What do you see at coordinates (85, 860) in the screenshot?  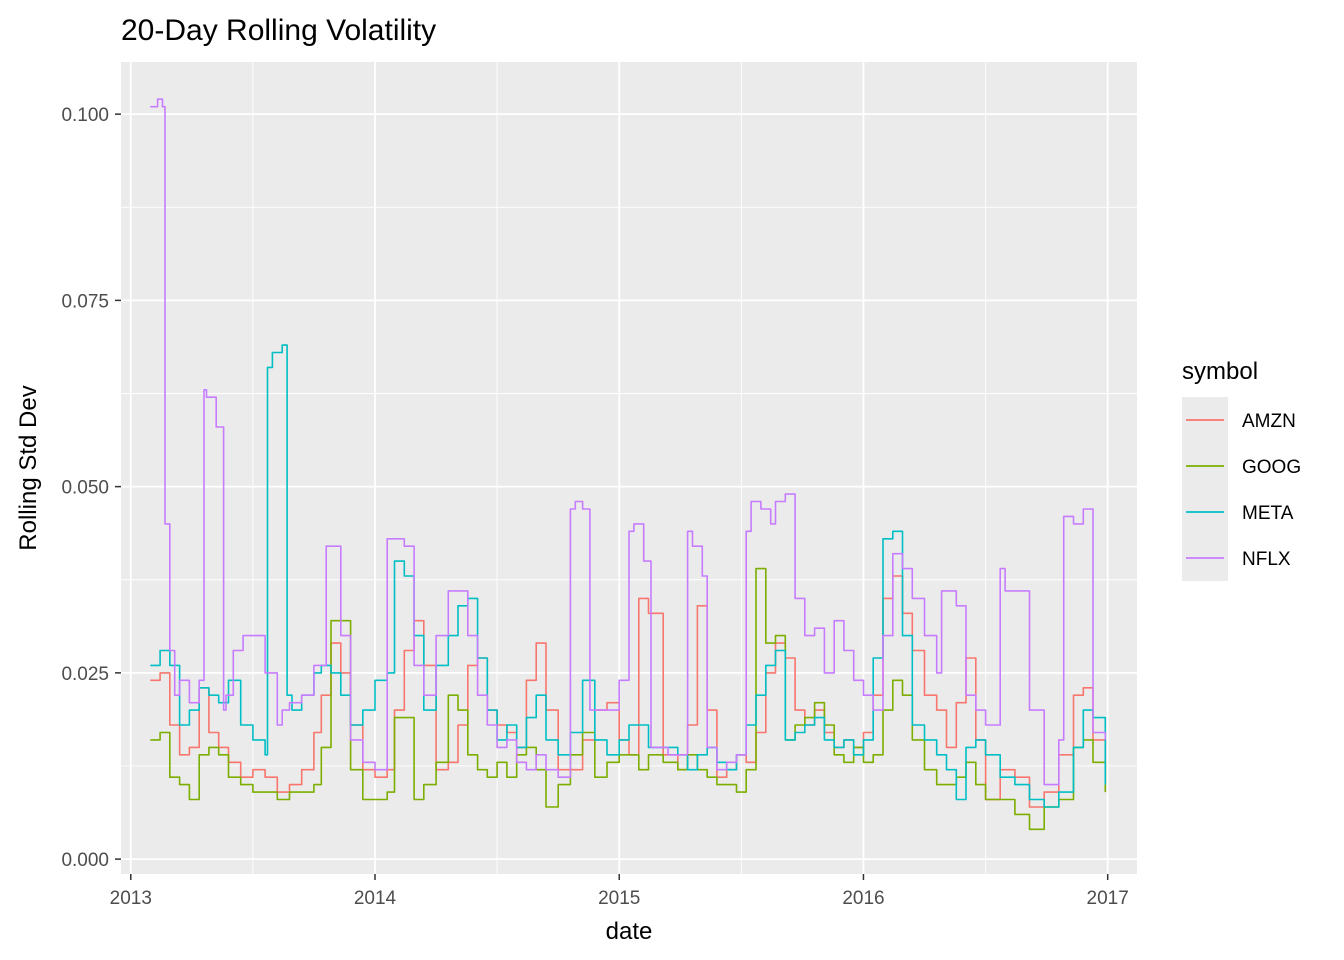 I see `y-tick-label: 0.000` at bounding box center [85, 860].